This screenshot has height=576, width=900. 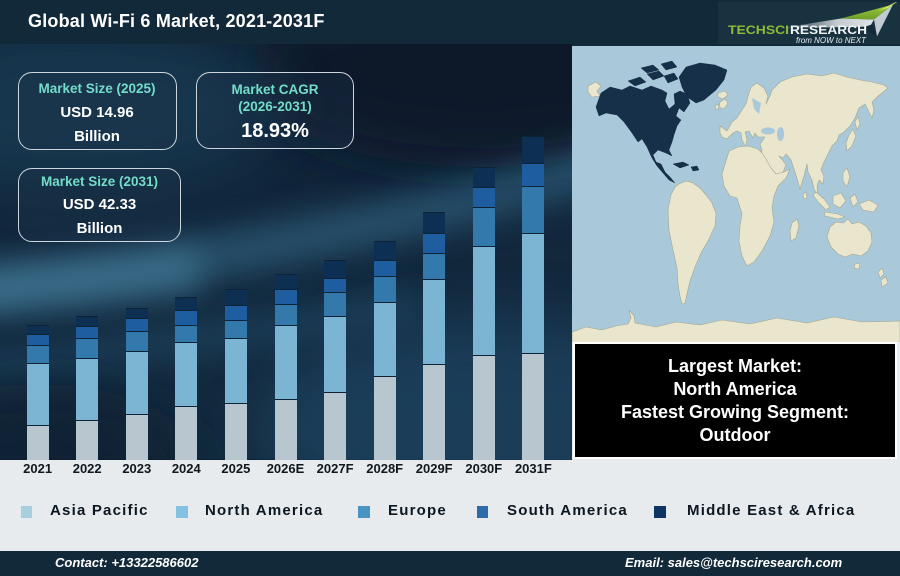 What do you see at coordinates (758, 30) in the screenshot?
I see `svg-text: TECHSCI` at bounding box center [758, 30].